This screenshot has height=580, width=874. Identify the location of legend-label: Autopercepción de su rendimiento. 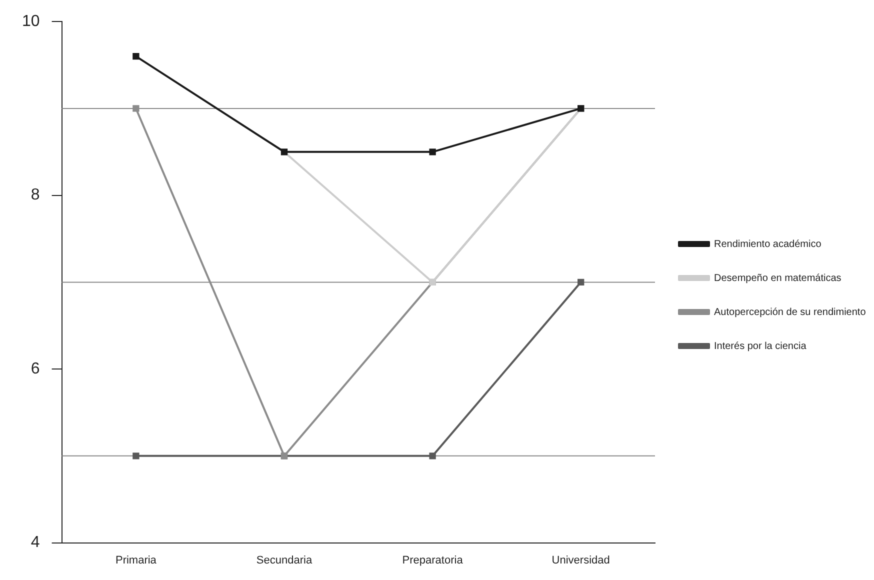
(790, 312).